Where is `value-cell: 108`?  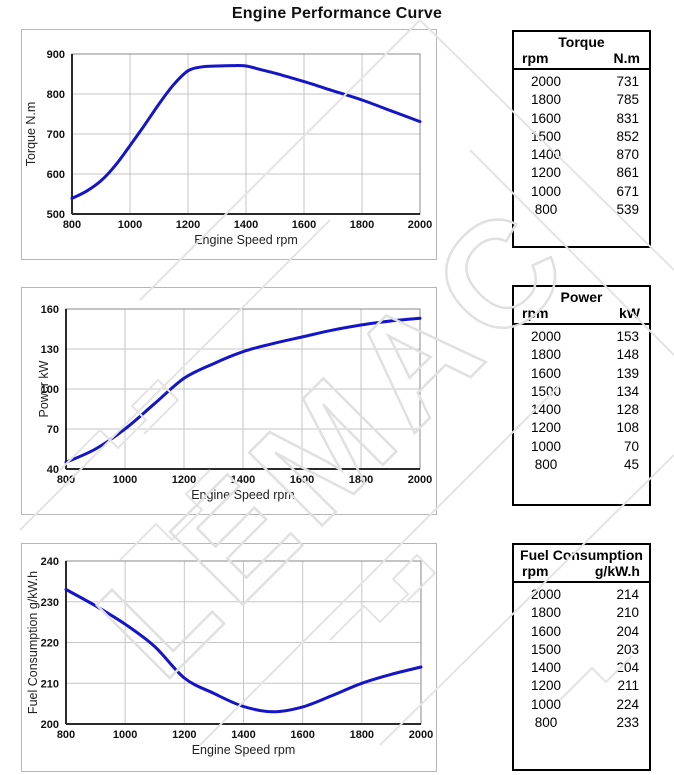 value-cell: 108 is located at coordinates (627, 428).